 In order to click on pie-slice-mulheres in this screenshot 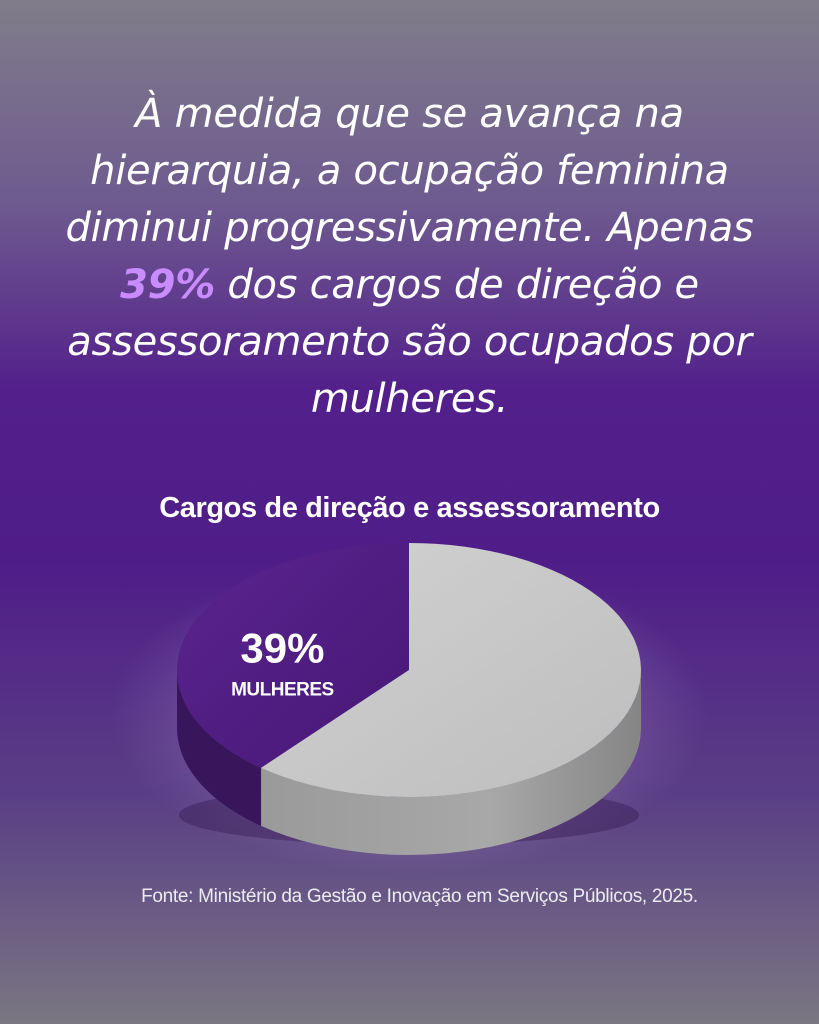, I will do `click(293, 655)`.